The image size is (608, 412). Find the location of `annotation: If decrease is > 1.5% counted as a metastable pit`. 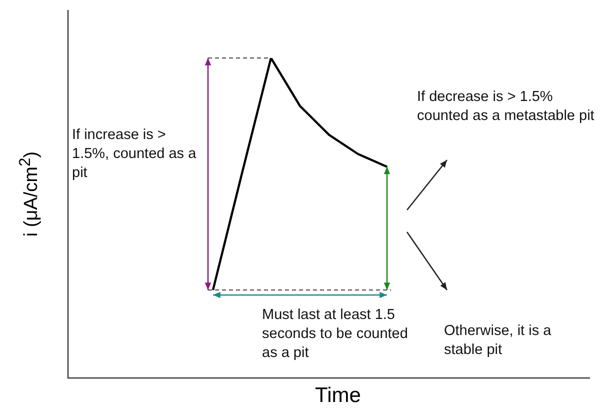

annotation: If decrease is > 1.5% counted as a metastable pit is located at coordinates (506, 107).